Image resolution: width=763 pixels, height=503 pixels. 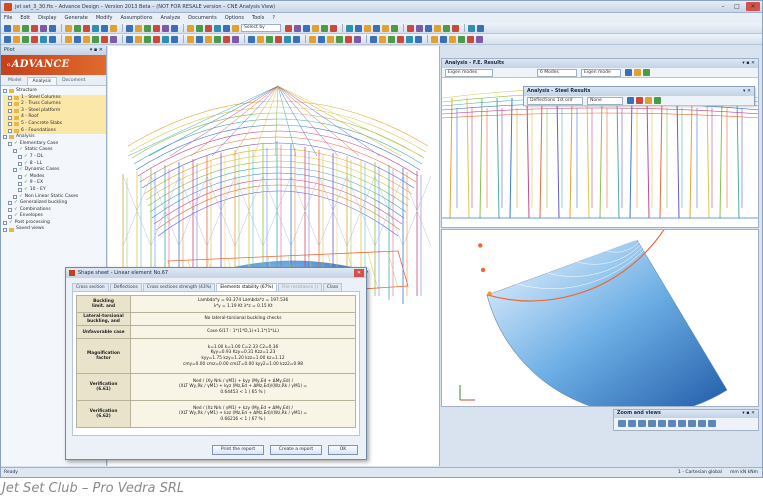 I want to click on legend-icon, so click(x=648, y=100).